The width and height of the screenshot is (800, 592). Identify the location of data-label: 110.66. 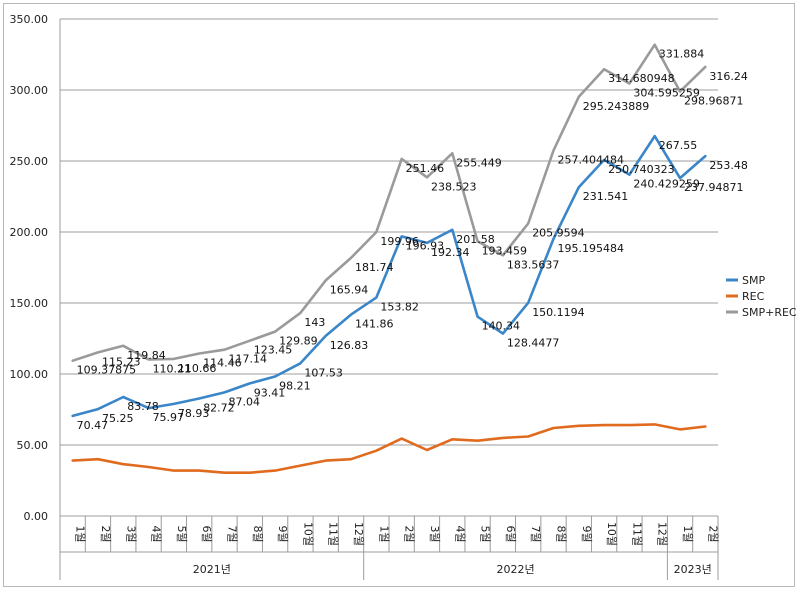
(197, 368).